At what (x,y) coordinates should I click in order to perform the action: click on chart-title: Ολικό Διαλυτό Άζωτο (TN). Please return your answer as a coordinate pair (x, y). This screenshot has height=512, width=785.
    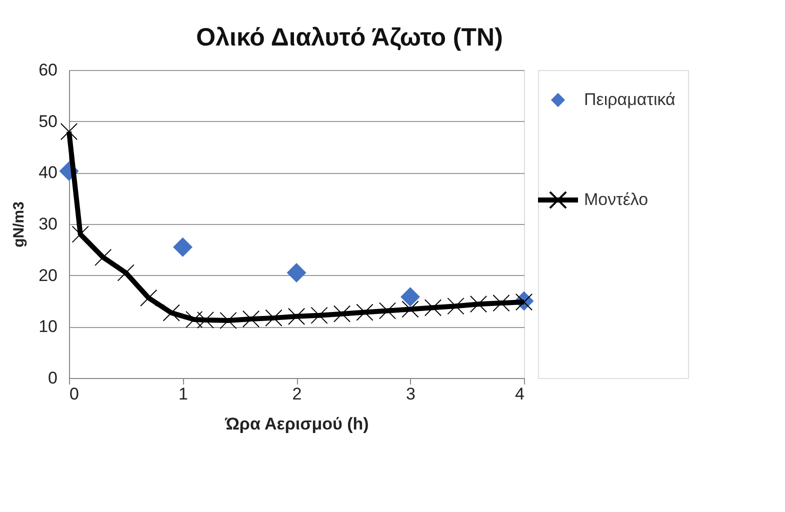
    Looking at the image, I should click on (349, 38).